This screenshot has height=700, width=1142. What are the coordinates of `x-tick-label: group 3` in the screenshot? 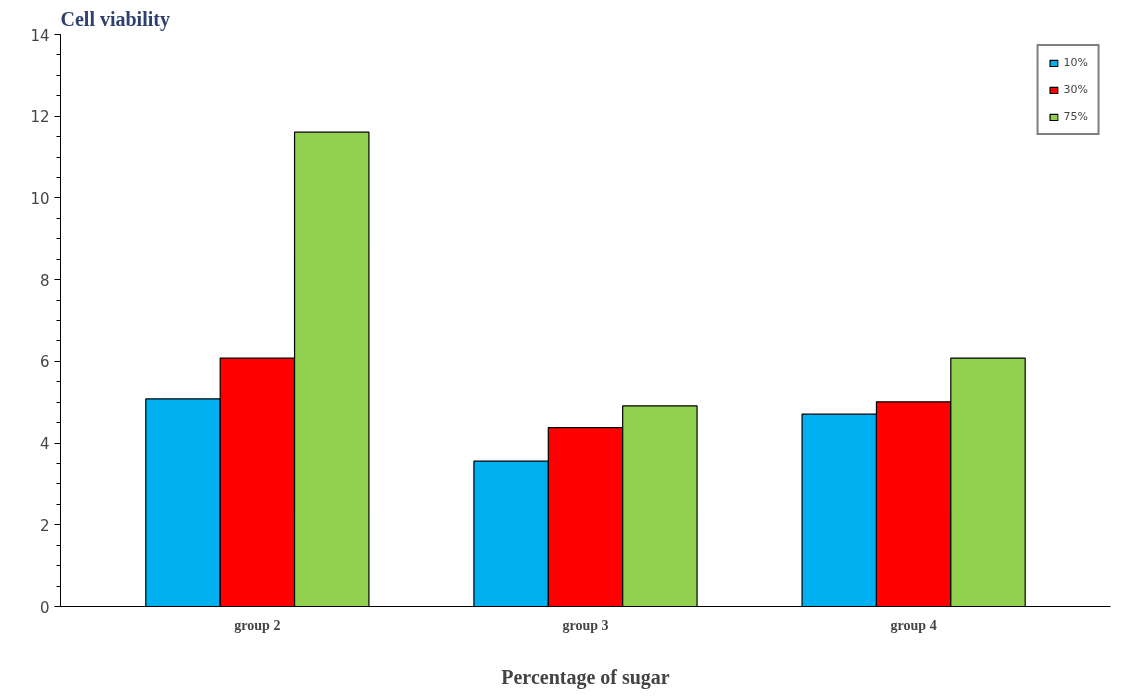 It's located at (585, 625).